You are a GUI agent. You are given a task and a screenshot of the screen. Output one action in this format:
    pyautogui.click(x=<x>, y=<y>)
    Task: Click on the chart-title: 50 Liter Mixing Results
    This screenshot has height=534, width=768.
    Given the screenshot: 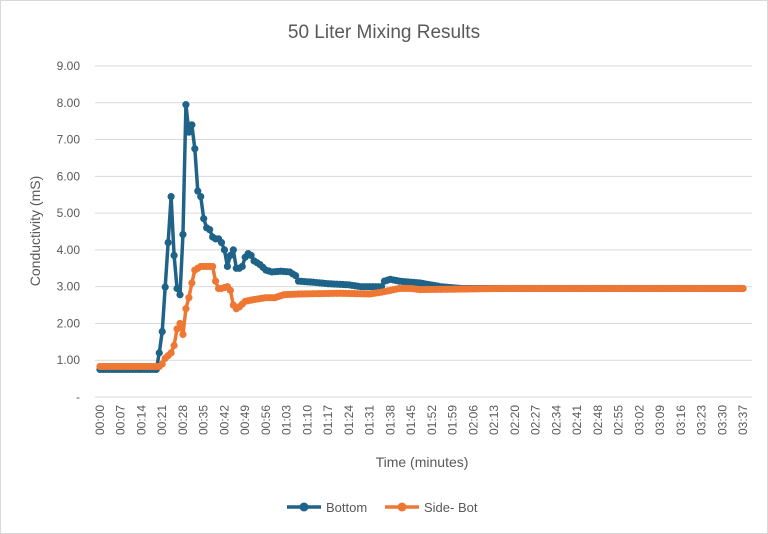 What is the action you would take?
    pyautogui.click(x=384, y=32)
    